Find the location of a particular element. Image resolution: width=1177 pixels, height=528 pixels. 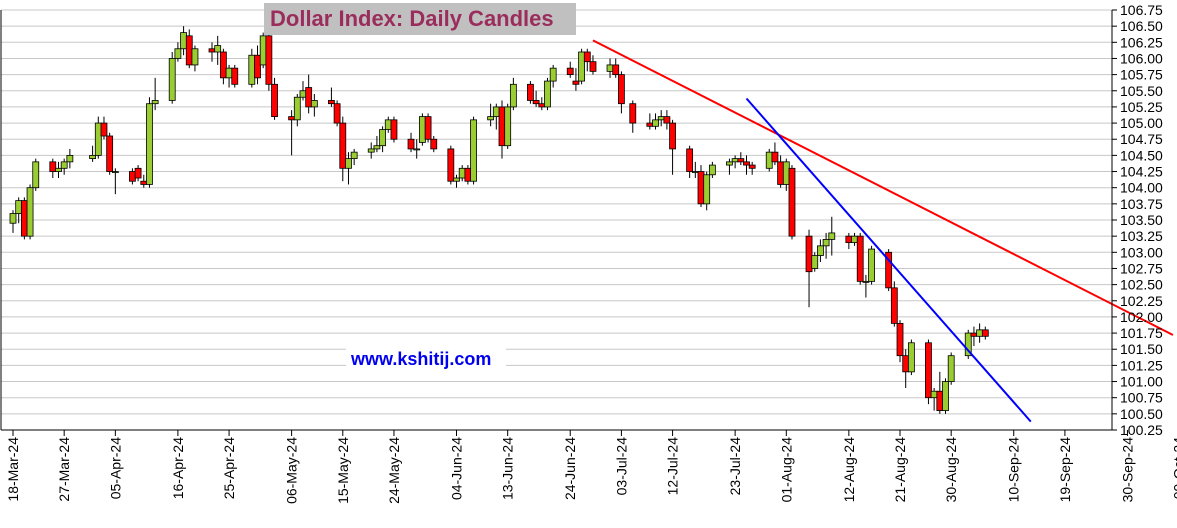

x-tick-label: 01-Aug-24 is located at coordinates (786, 470).